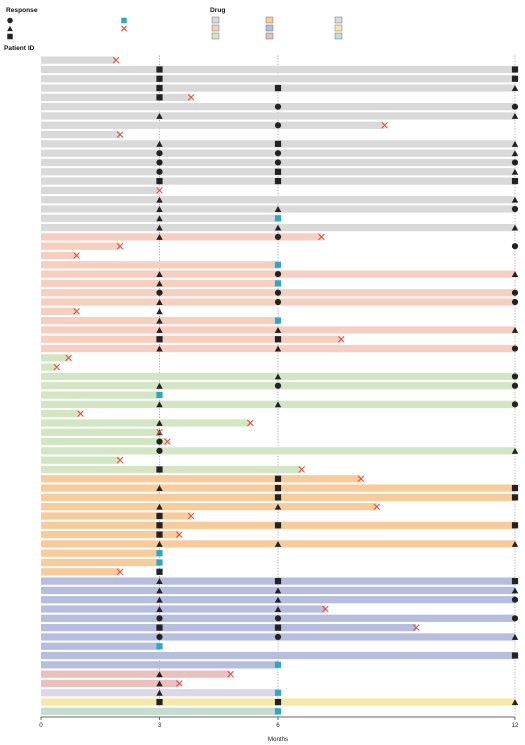 This screenshot has width=525, height=745. I want to click on legend-romiplostim-swatch, so click(338, 28).